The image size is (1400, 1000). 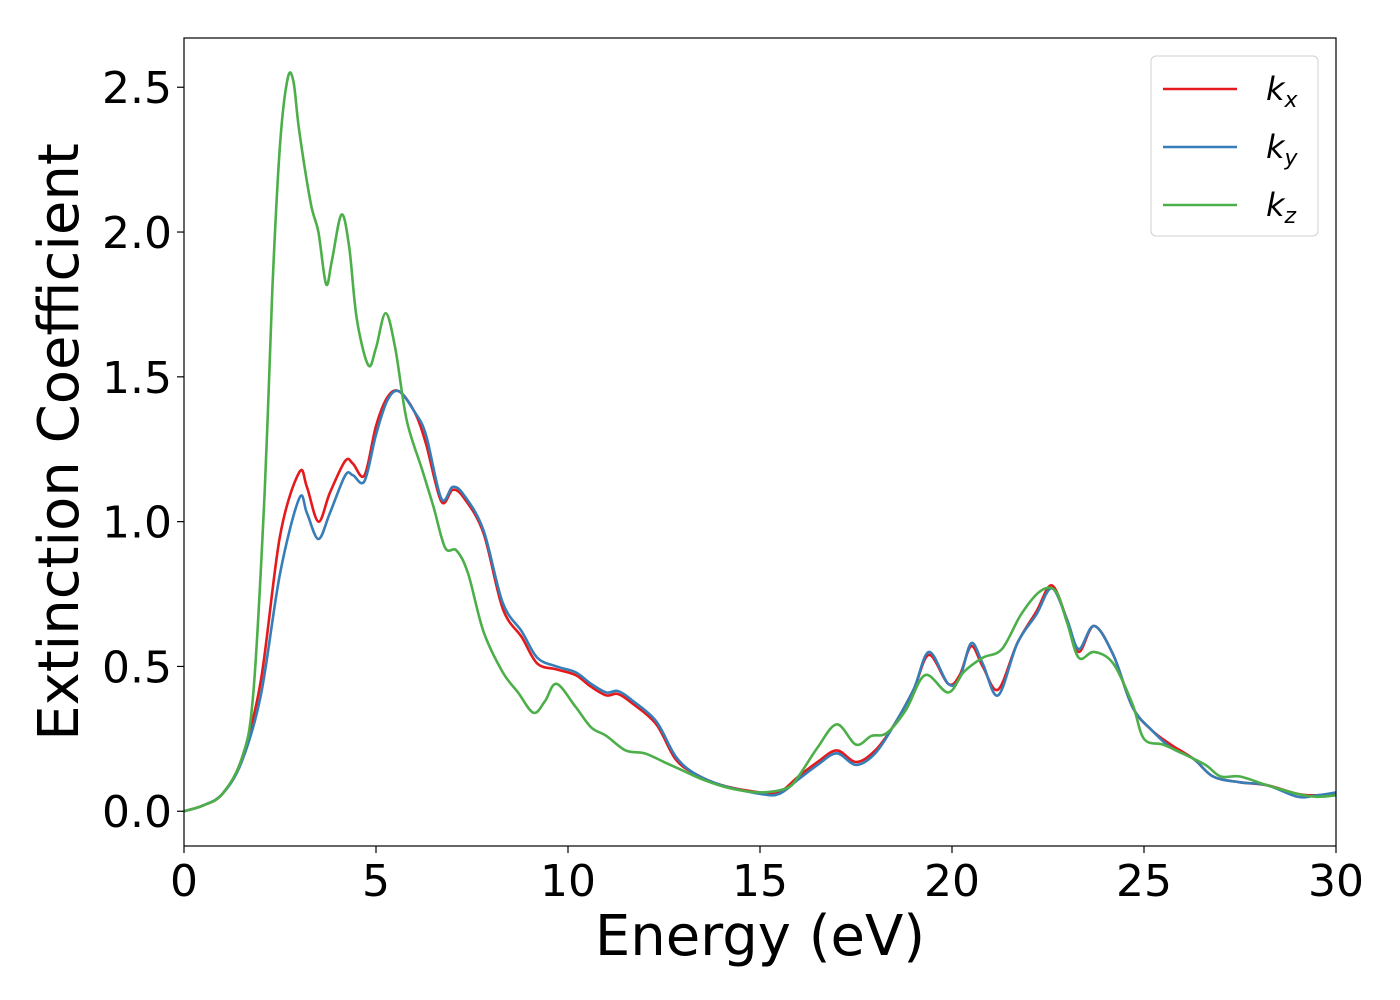 What do you see at coordinates (1234, 146) in the screenshot?
I see `legend: kx ky kz` at bounding box center [1234, 146].